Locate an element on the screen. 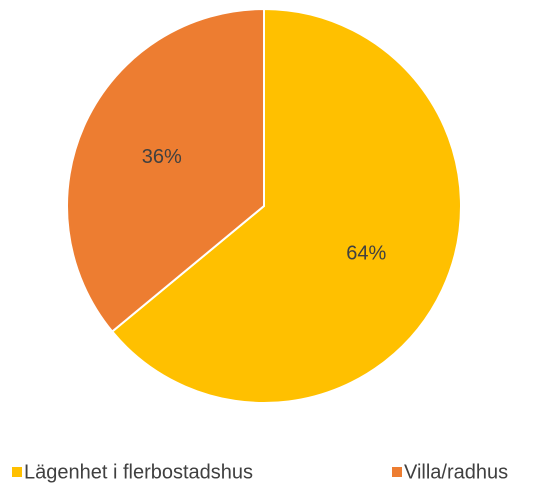 The width and height of the screenshot is (533, 493). data-label: 64% is located at coordinates (366, 253).